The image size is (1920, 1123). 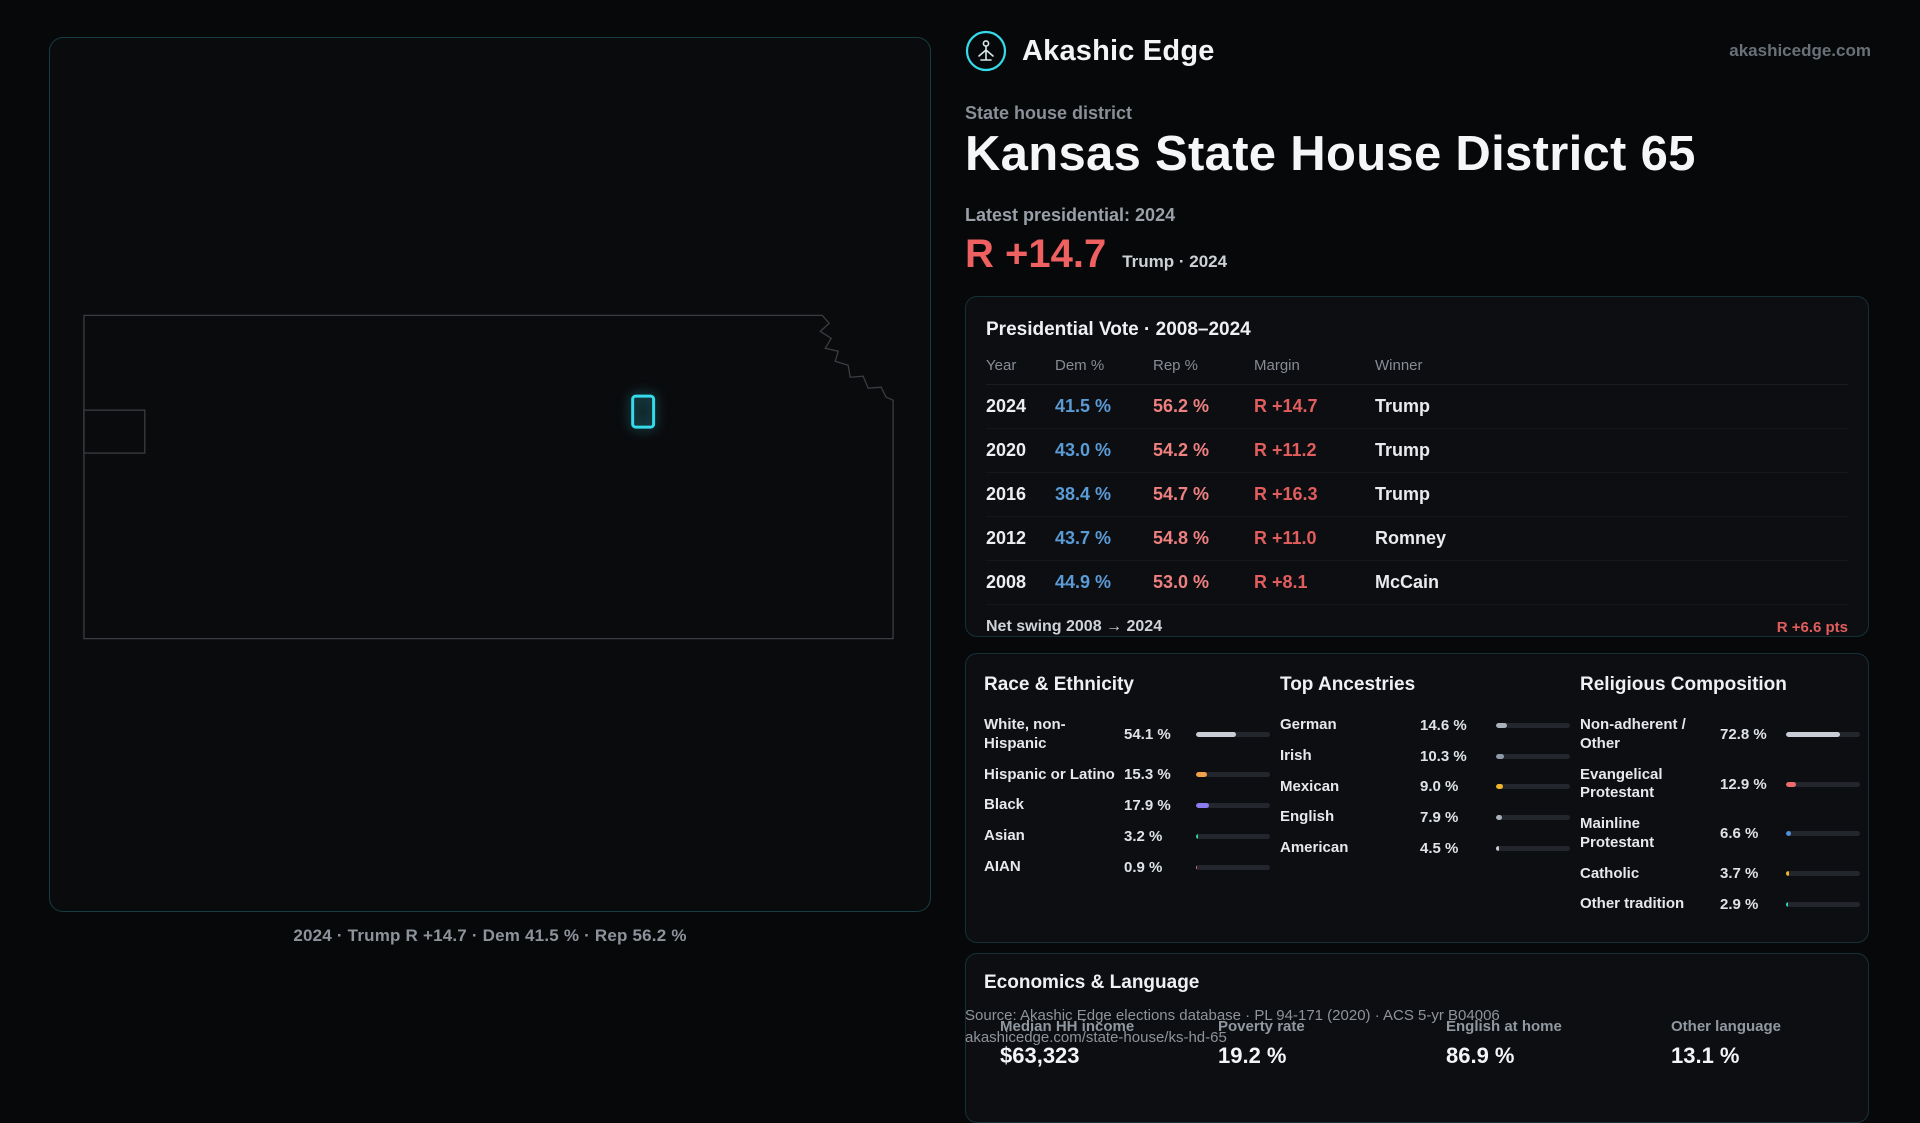 What do you see at coordinates (1720, 874) in the screenshot?
I see `list-item: Catholic 3.7 %` at bounding box center [1720, 874].